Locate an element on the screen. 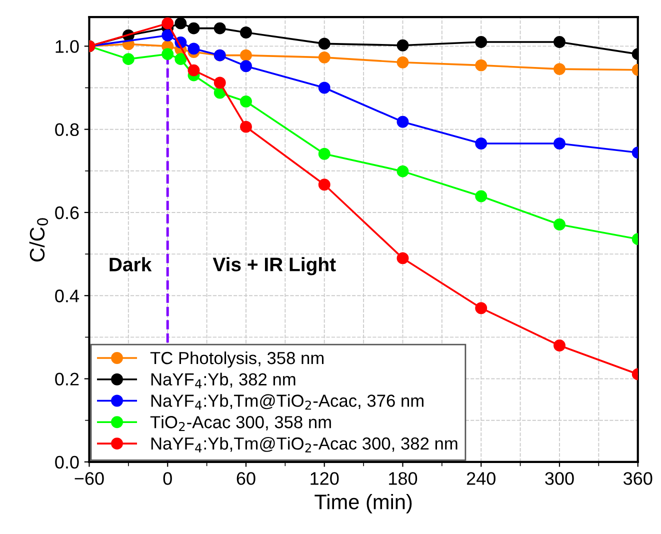 Image resolution: width=661 pixels, height=534 pixels. legend-label: NaYF$_{4}$:Yb, 382 nm is located at coordinates (223, 380).